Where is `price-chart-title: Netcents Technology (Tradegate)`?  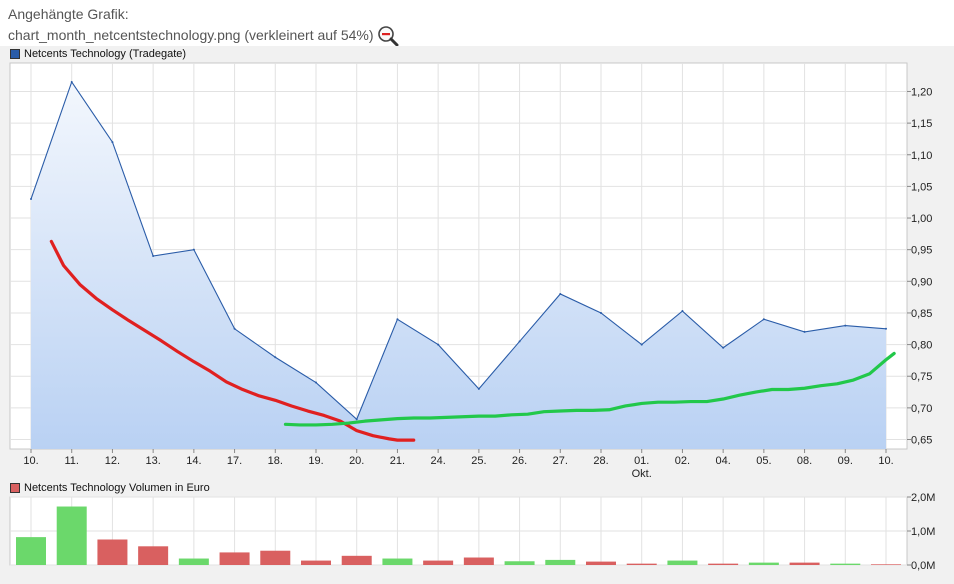 price-chart-title: Netcents Technology (Tradegate) is located at coordinates (105, 54).